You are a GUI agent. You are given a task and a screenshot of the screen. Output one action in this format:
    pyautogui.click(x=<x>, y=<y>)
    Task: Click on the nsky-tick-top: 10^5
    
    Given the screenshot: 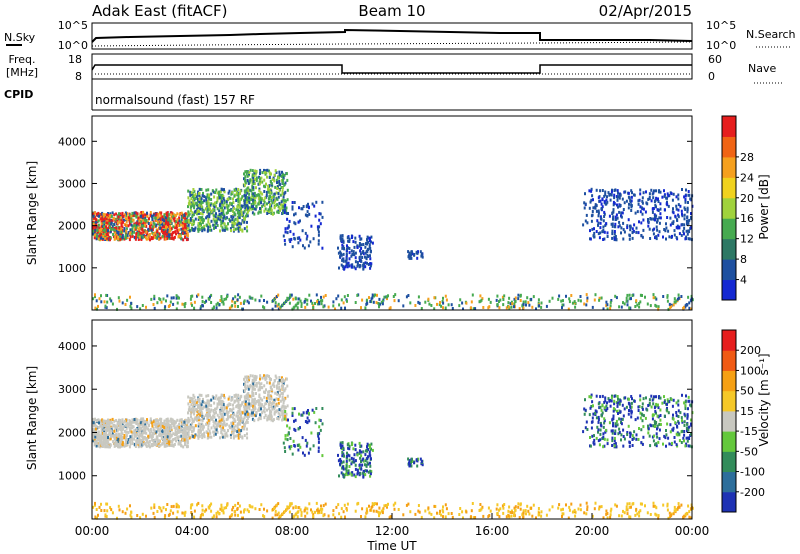 What is the action you would take?
    pyautogui.click(x=73, y=25)
    